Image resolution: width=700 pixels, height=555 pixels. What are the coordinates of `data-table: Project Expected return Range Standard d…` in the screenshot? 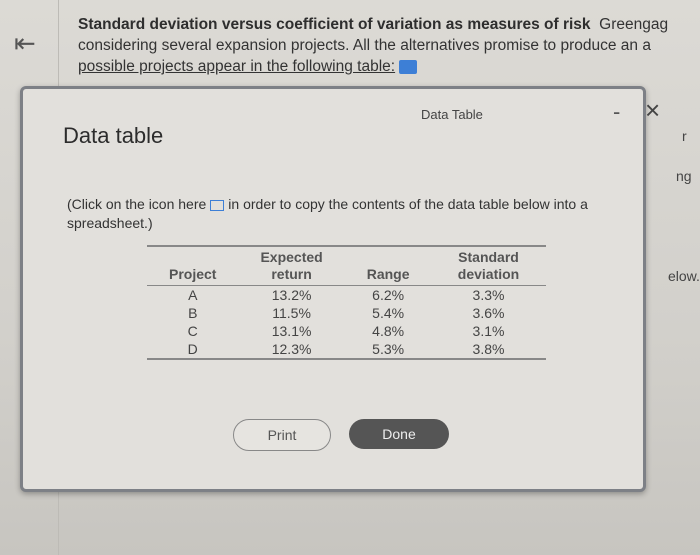 It's located at (346, 302).